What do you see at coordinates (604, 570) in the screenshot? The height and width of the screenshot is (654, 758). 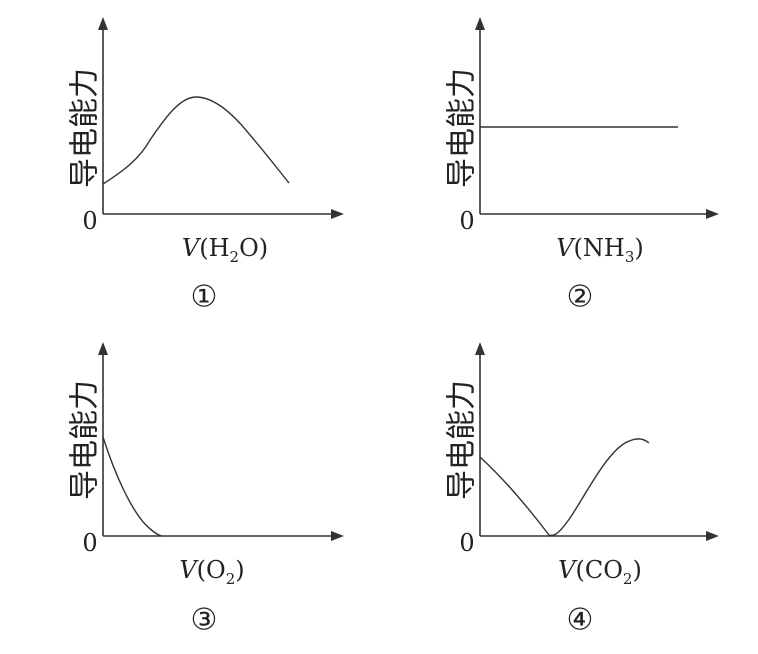 I see `x-label-formula: CO` at bounding box center [604, 570].